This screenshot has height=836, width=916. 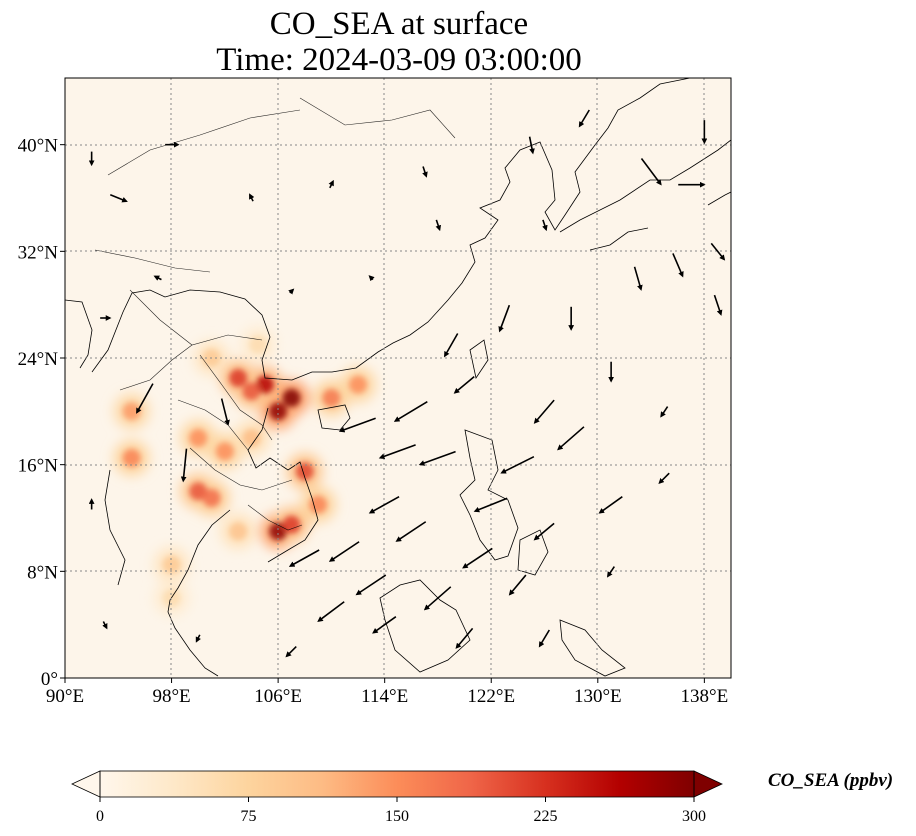 I want to click on colorbar-tick-label: 225, so click(x=546, y=816).